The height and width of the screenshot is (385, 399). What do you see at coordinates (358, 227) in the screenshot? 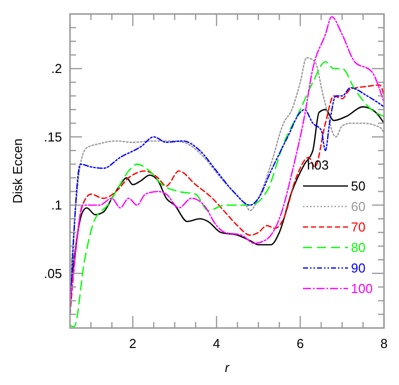
I see `legend-label: 70` at bounding box center [358, 227].